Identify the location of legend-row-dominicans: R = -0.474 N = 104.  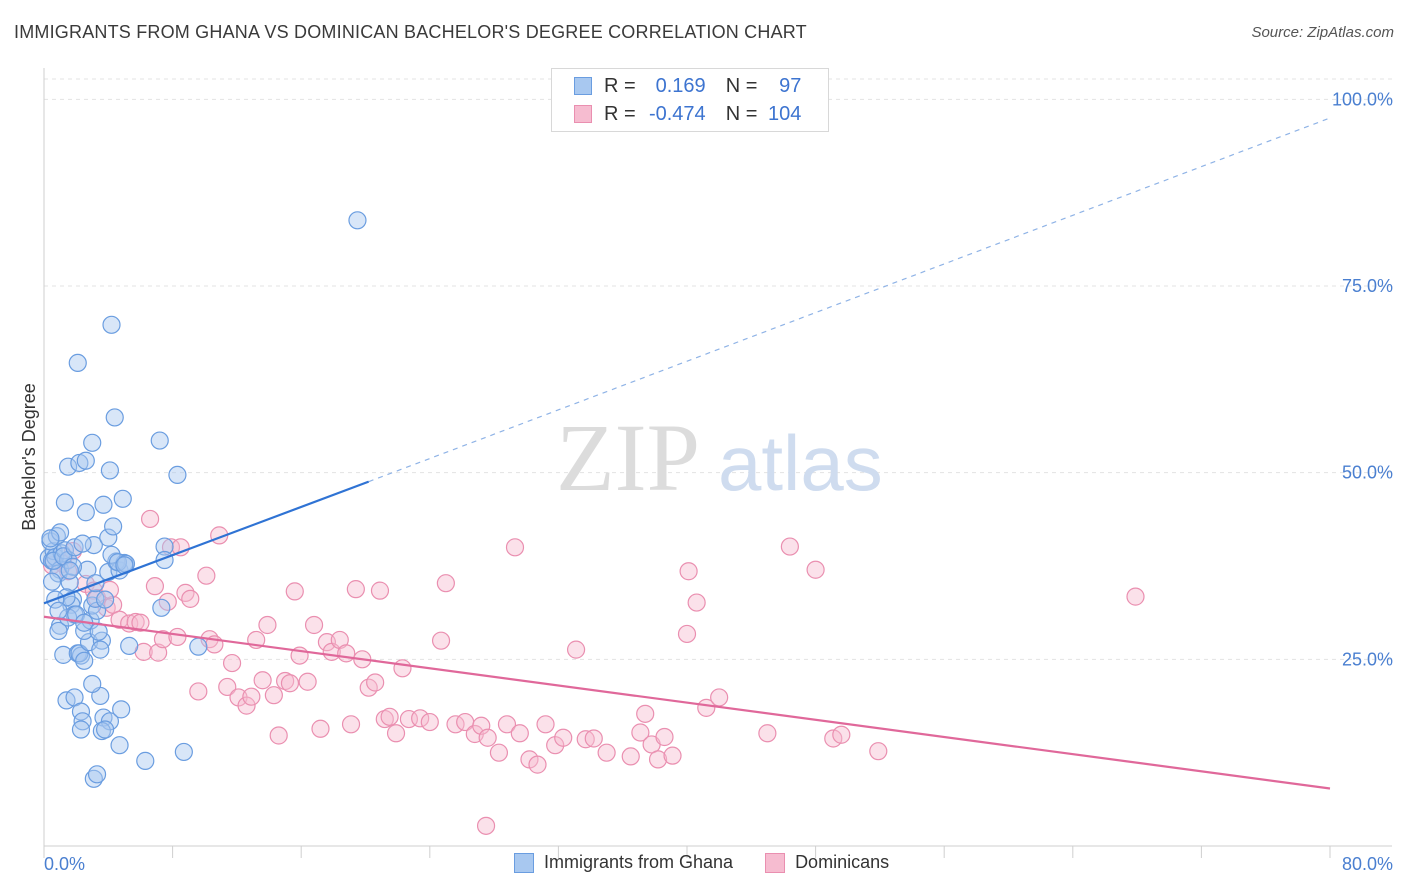
(687, 114).